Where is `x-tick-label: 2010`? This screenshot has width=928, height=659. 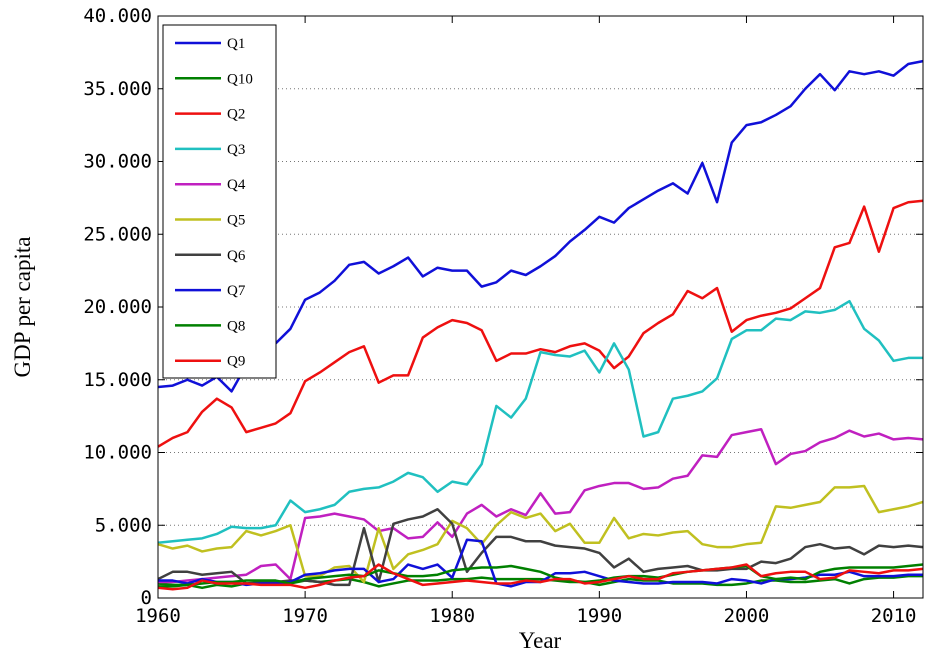
x-tick-label: 2010 is located at coordinates (894, 616).